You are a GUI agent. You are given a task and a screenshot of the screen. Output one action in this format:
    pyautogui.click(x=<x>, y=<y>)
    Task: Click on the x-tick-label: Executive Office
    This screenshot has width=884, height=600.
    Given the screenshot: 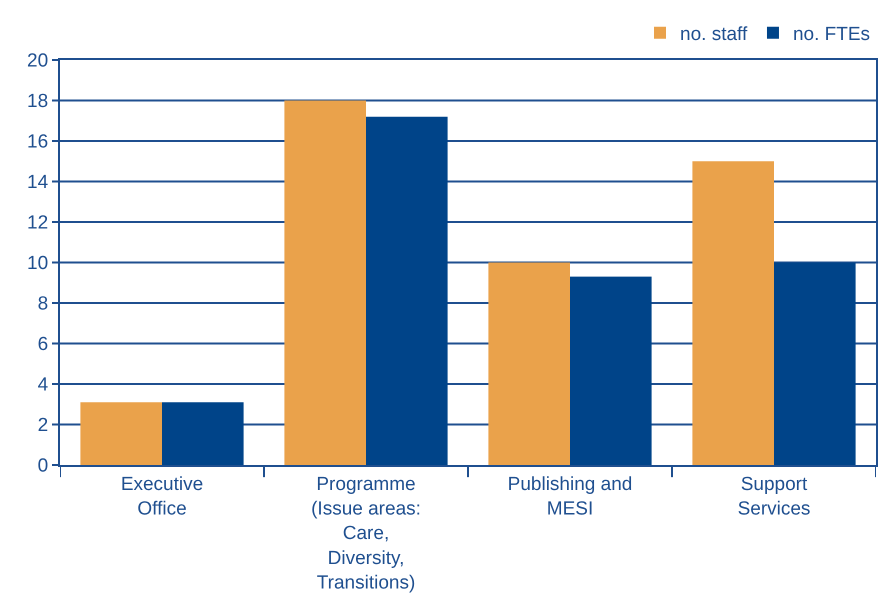 What is the action you would take?
    pyautogui.click(x=162, y=497)
    